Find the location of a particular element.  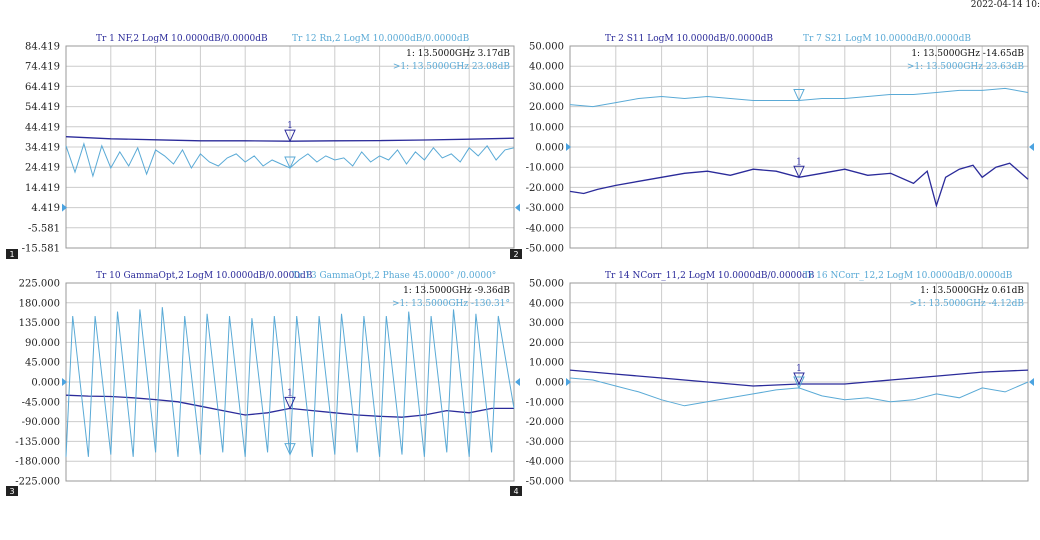

channel-number: 4 is located at coordinates (515, 491).